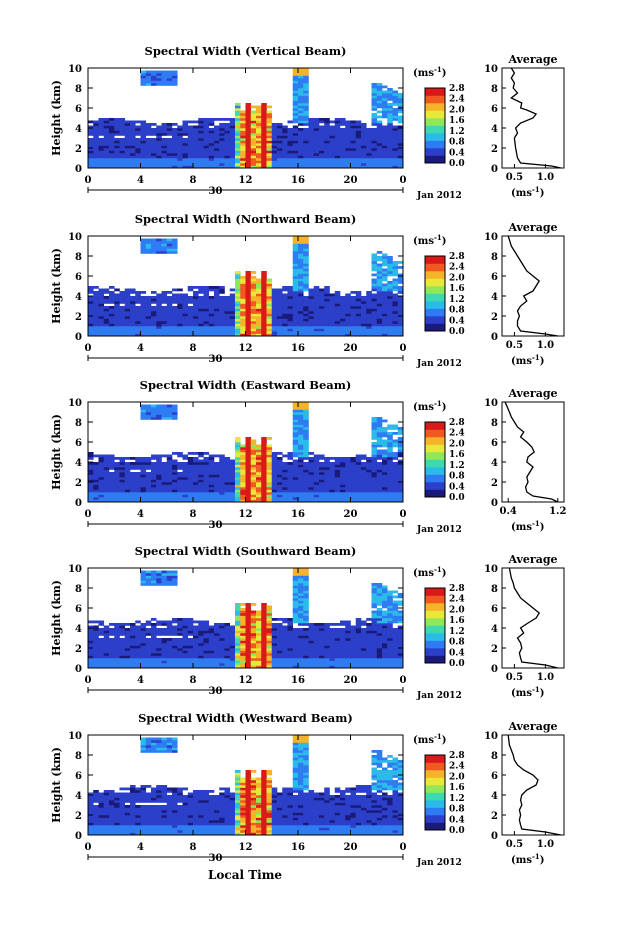 The height and width of the screenshot is (929, 619). Describe the element at coordinates (78, 337) in the screenshot. I see `y-tick-label: 0` at that location.